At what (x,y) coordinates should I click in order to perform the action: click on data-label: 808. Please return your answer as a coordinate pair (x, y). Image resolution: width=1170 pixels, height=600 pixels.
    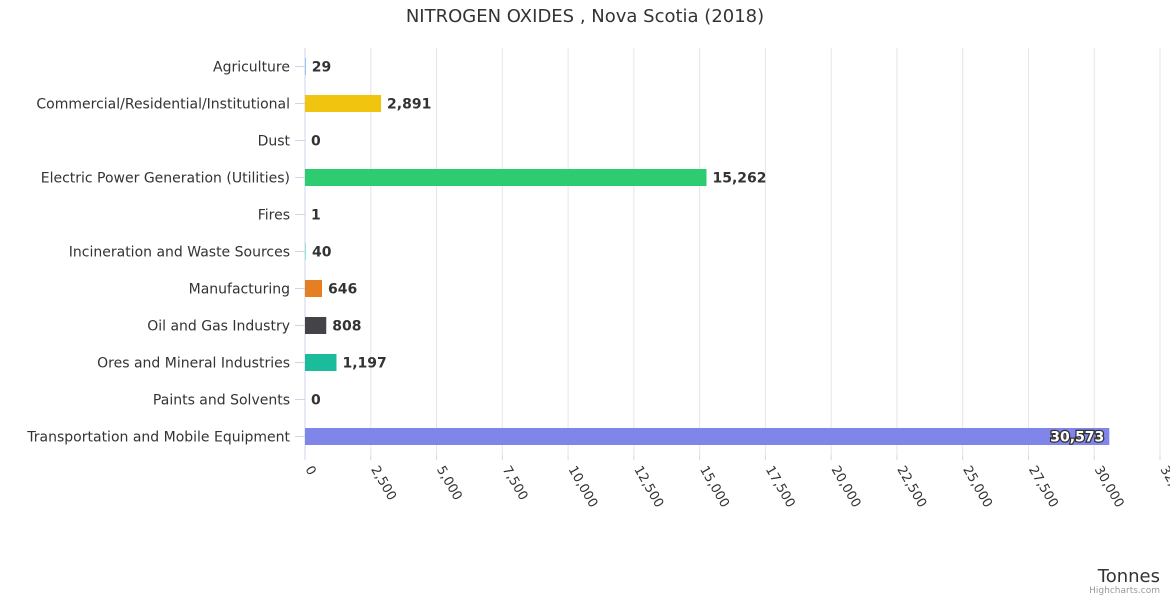
    Looking at the image, I should click on (346, 327).